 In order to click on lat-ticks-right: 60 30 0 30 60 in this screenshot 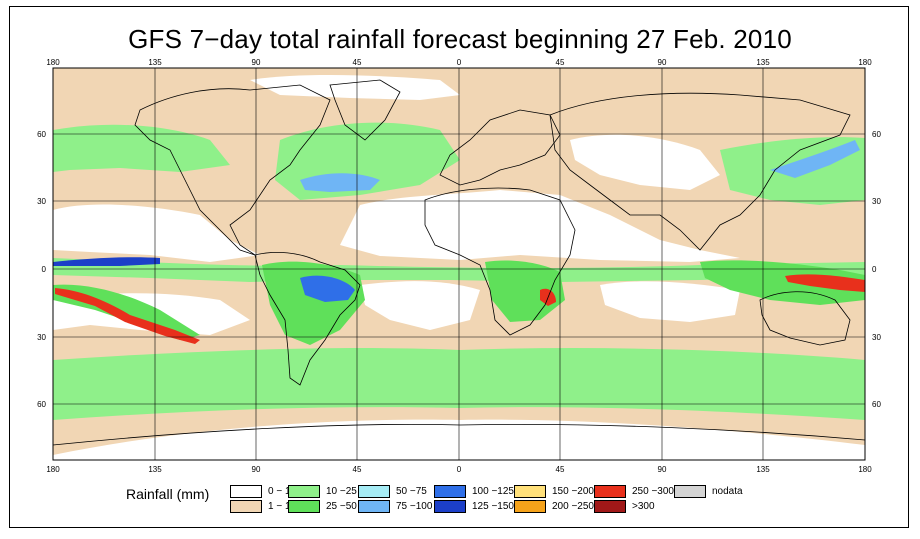, I will do `click(876, 269)`.